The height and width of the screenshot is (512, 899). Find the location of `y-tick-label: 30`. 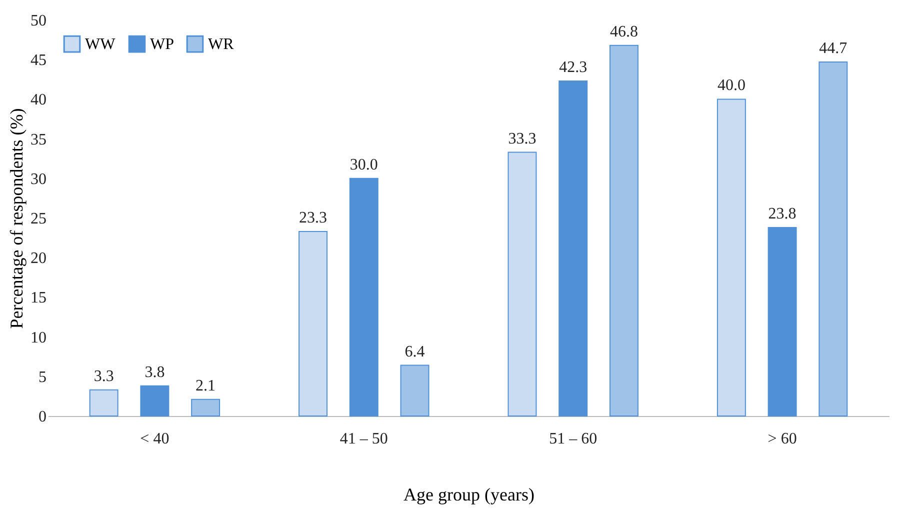

y-tick-label: 30 is located at coordinates (38, 179).